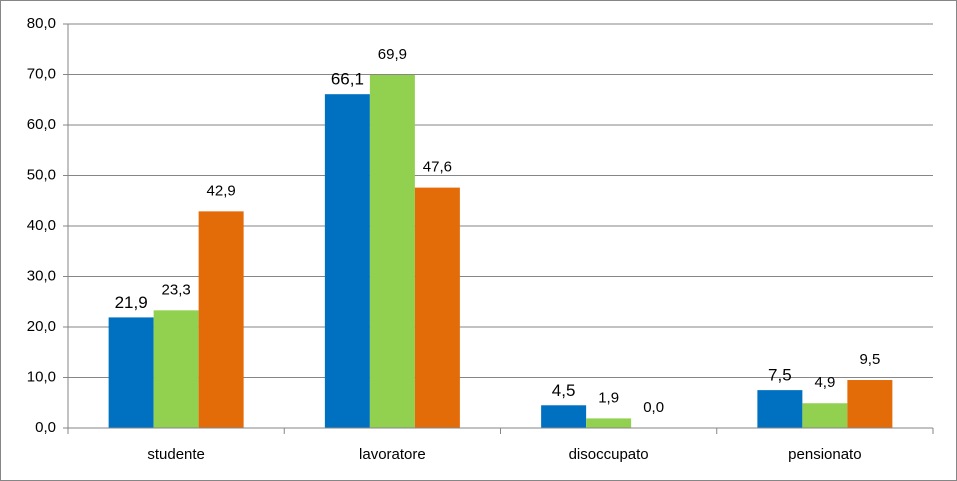 Image resolution: width=957 pixels, height=481 pixels. I want to click on y-tick-label: 0,0, so click(45, 427).